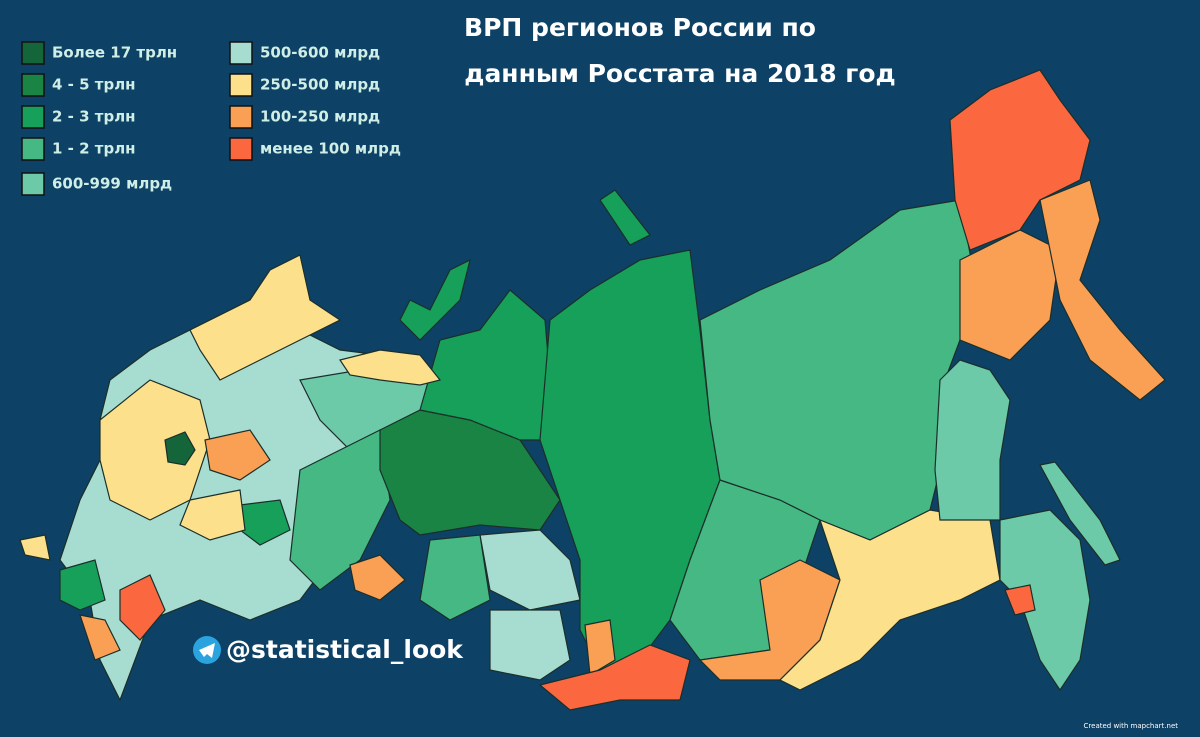 The image size is (1200, 737). Describe the element at coordinates (1131, 726) in the screenshot. I see `credit: Created with mapchart.net` at that location.